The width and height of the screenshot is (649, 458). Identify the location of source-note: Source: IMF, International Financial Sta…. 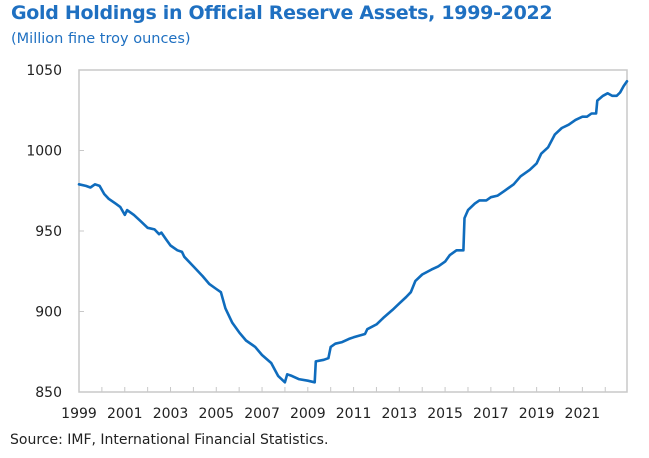
(169, 440).